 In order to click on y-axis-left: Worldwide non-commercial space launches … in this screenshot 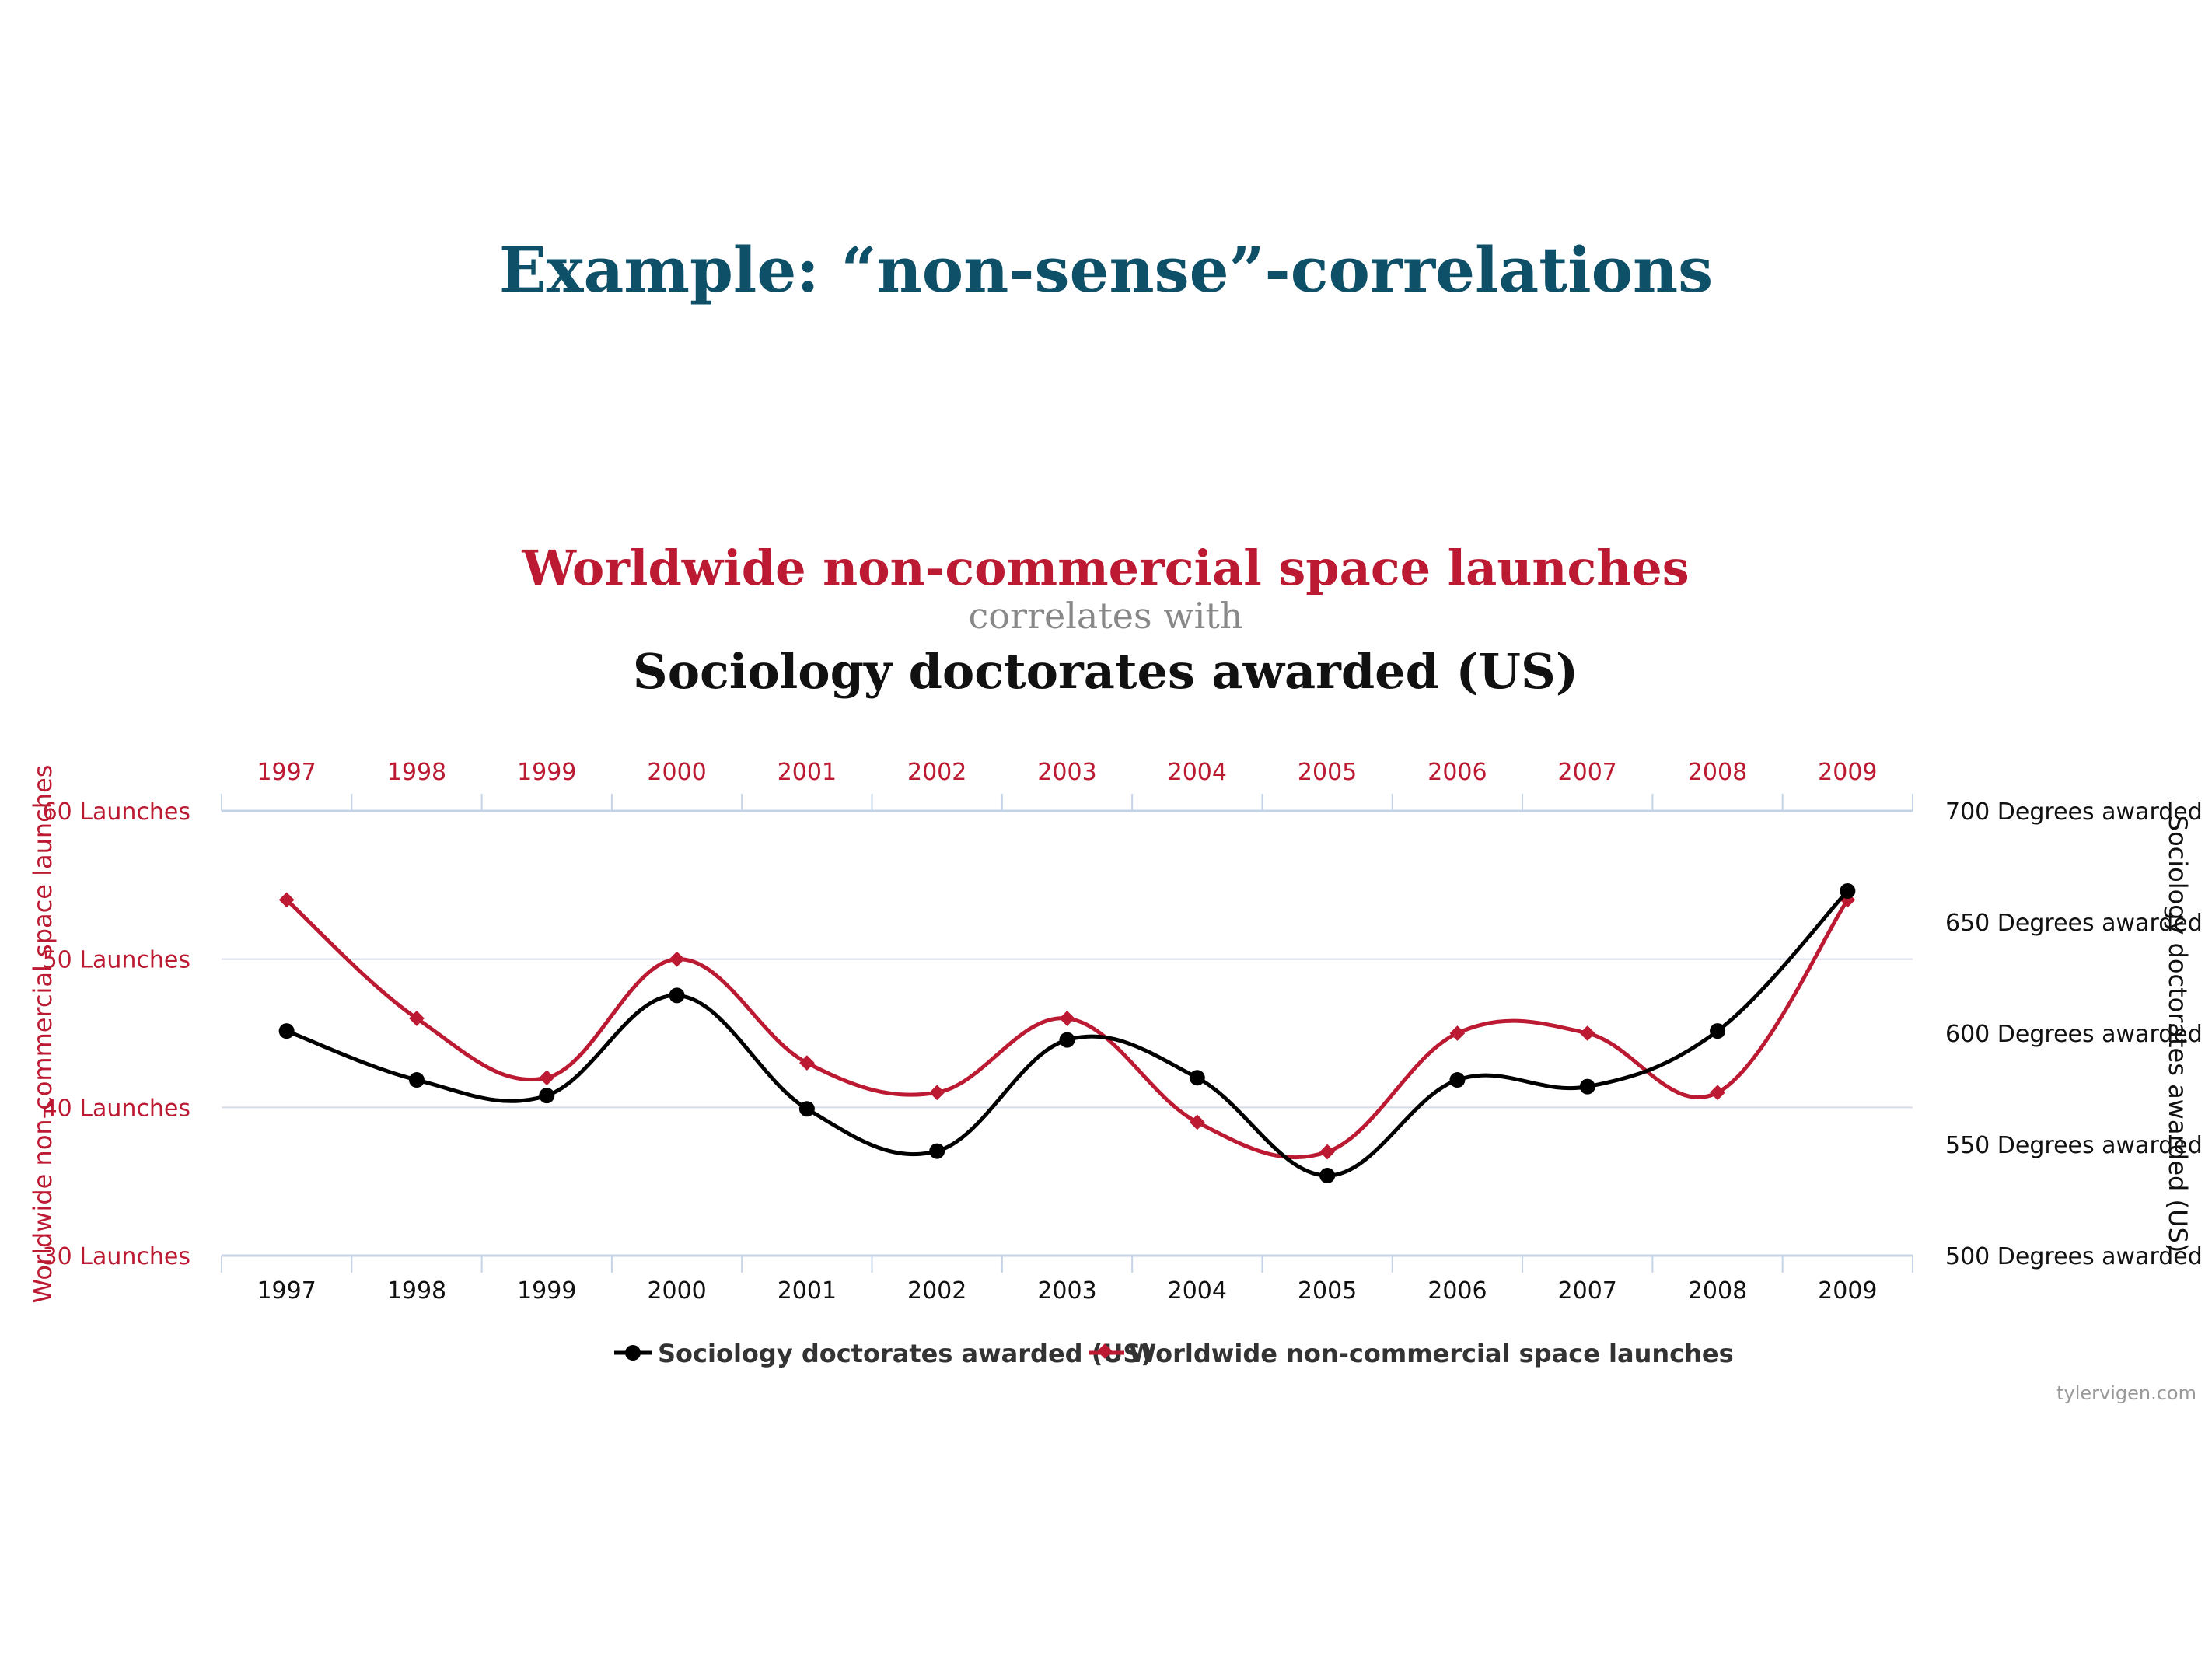, I will do `click(109, 1034)`.